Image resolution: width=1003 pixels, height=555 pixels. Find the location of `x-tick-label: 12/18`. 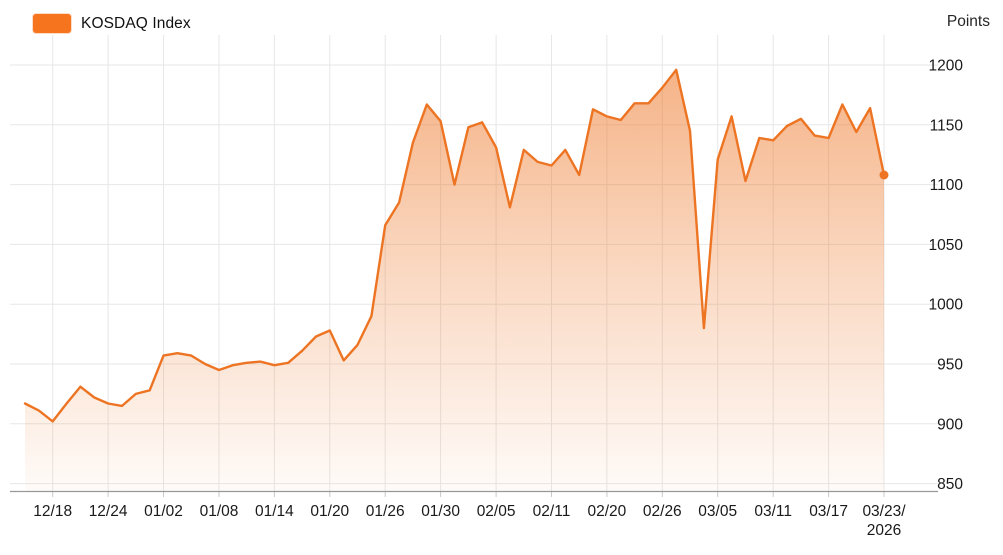

x-tick-label: 12/18 is located at coordinates (52, 511).